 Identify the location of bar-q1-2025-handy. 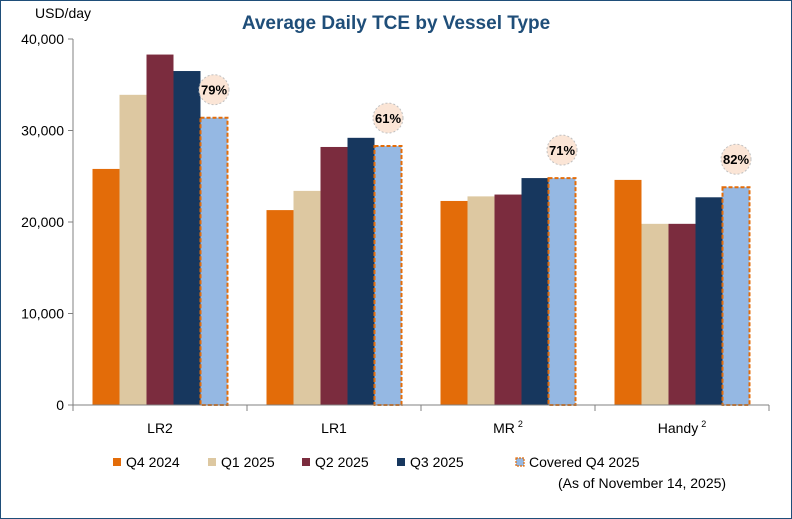
(655, 314).